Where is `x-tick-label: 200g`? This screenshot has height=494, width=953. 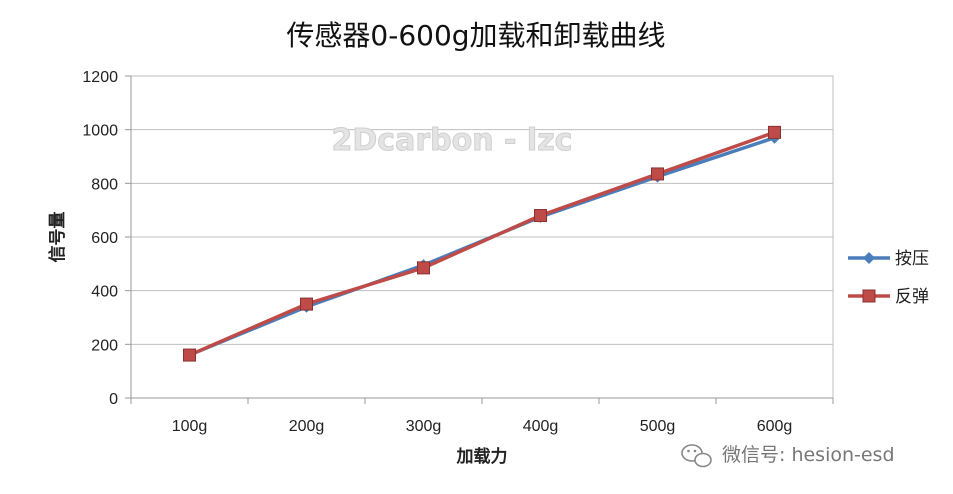 x-tick-label: 200g is located at coordinates (307, 426).